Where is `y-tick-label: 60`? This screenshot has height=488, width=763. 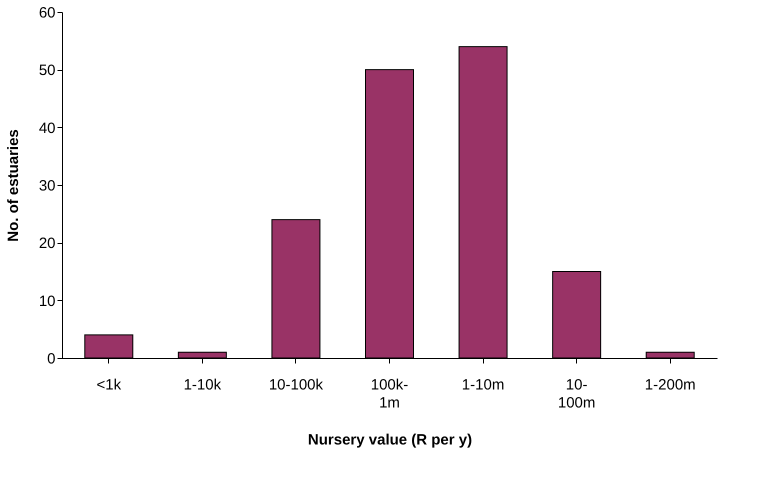
y-tick-label: 60 is located at coordinates (47, 13).